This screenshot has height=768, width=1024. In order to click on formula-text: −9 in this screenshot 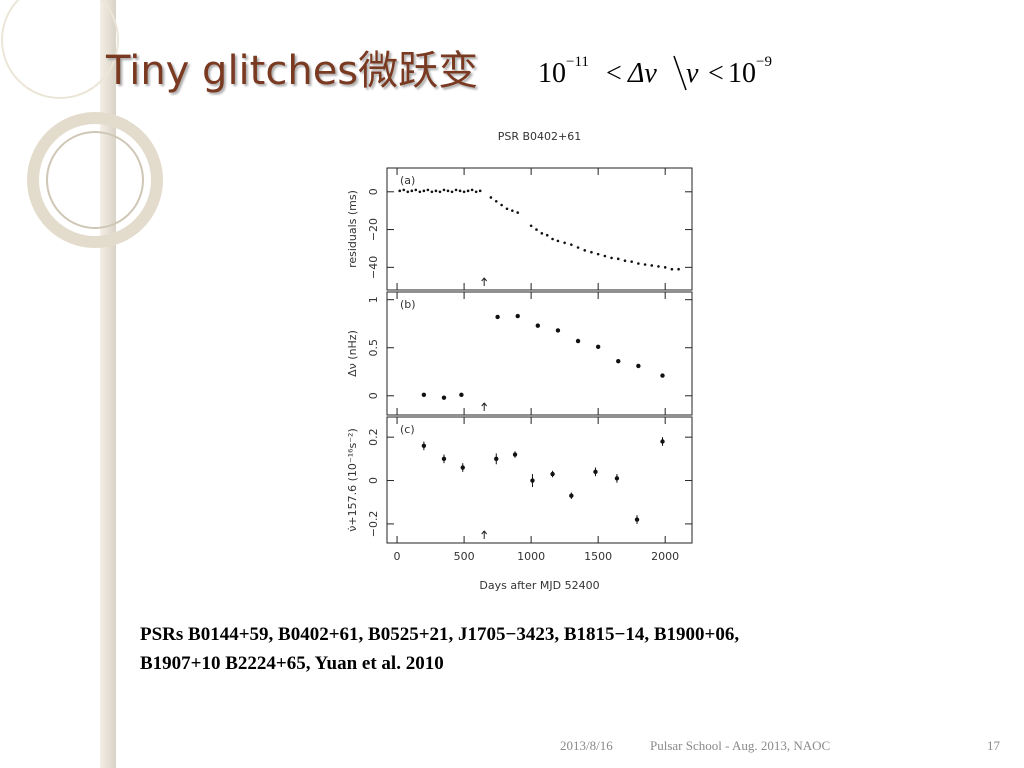, I will do `click(764, 62)`.